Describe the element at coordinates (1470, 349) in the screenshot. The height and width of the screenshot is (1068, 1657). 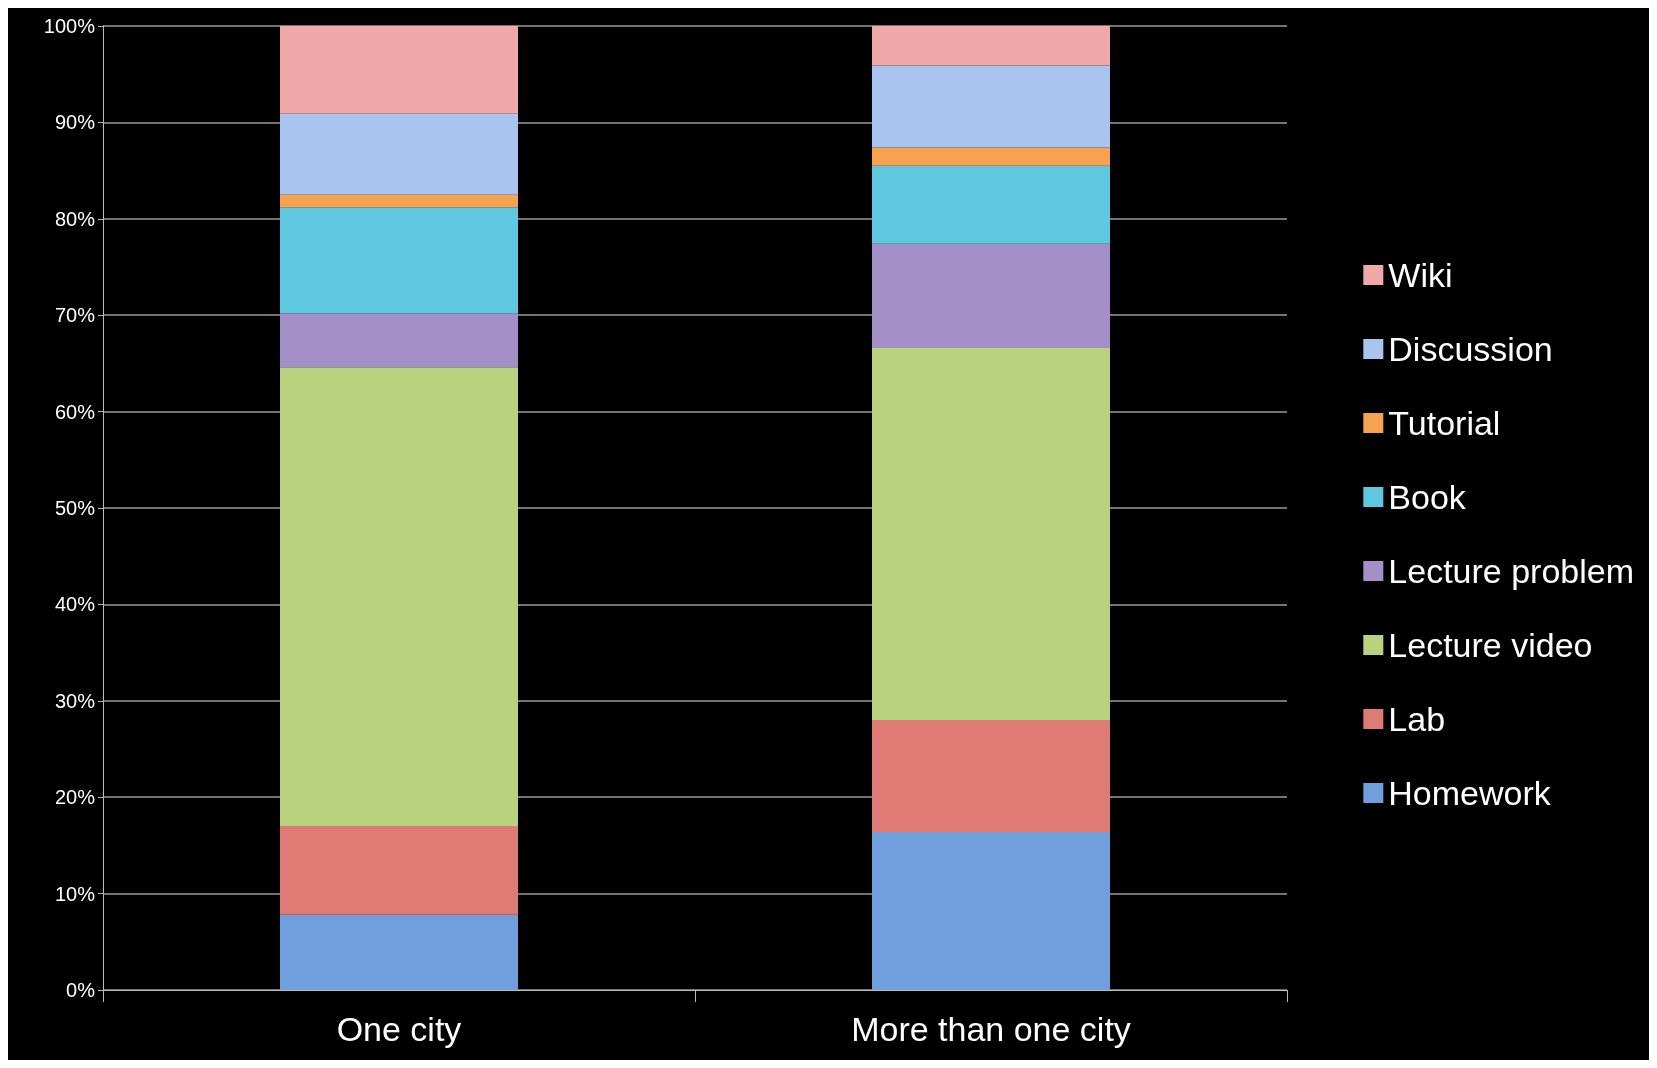
I see `legend-label: Discussion` at that location.